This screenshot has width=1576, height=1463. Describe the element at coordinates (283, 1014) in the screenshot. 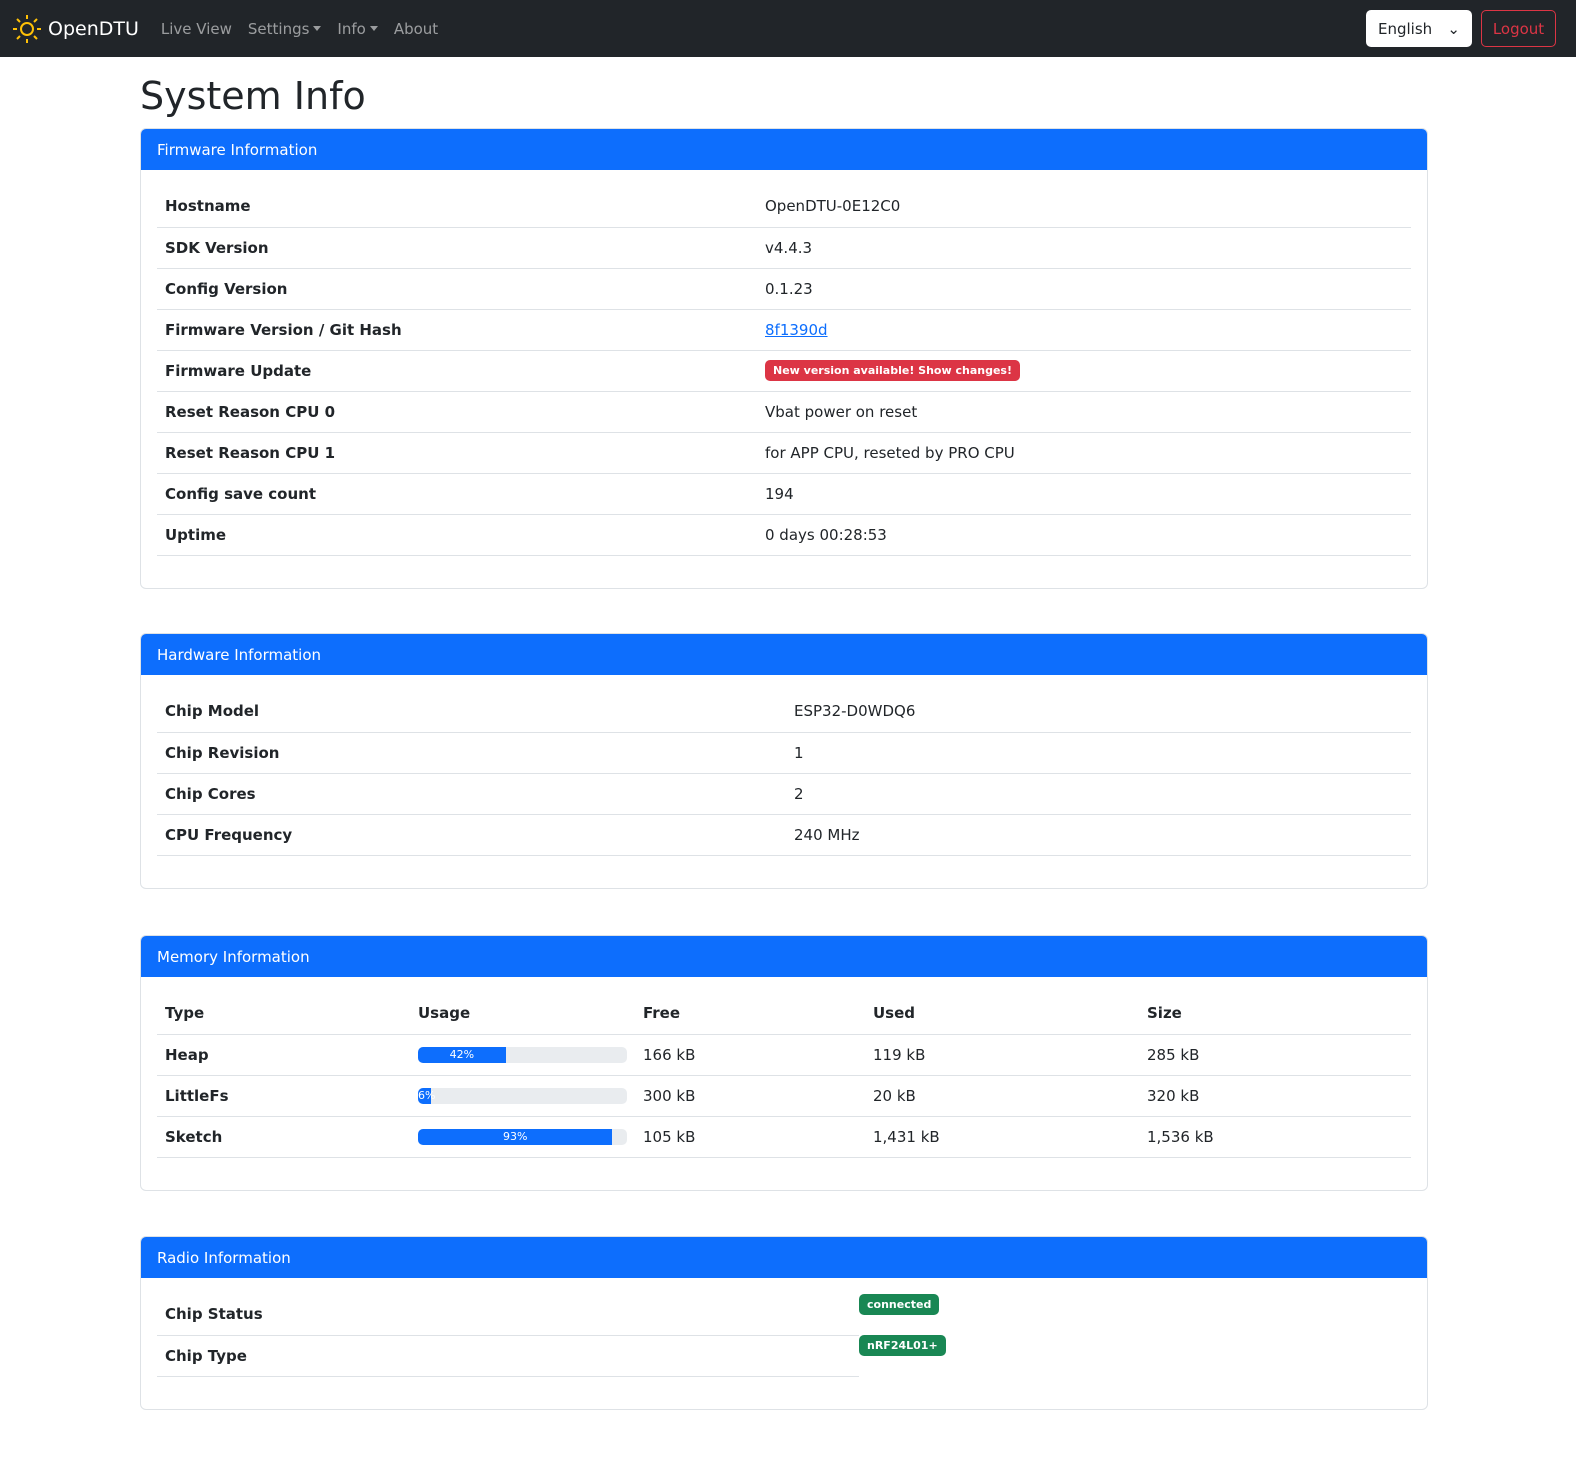

I see `column-header: Type` at that location.